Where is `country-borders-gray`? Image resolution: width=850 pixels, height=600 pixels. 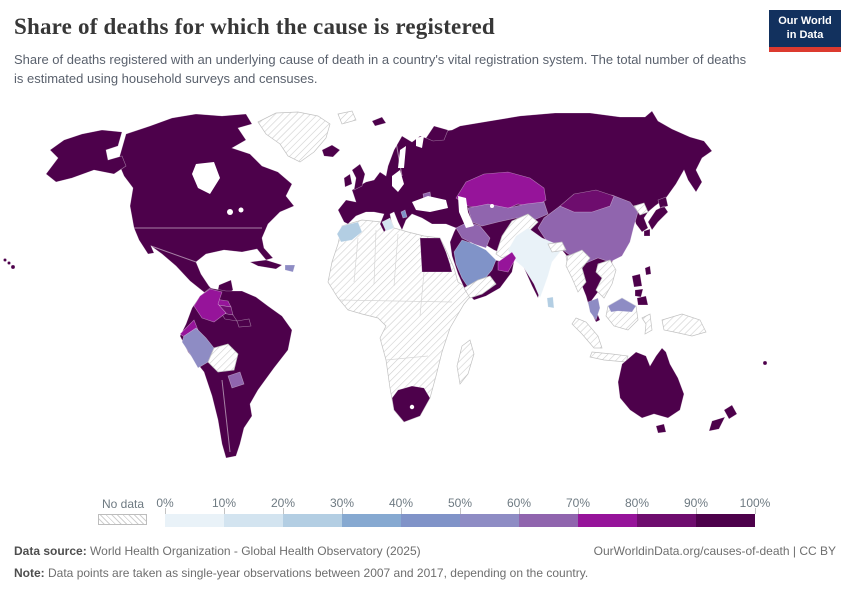
country-borders-gray is located at coordinates (396, 295).